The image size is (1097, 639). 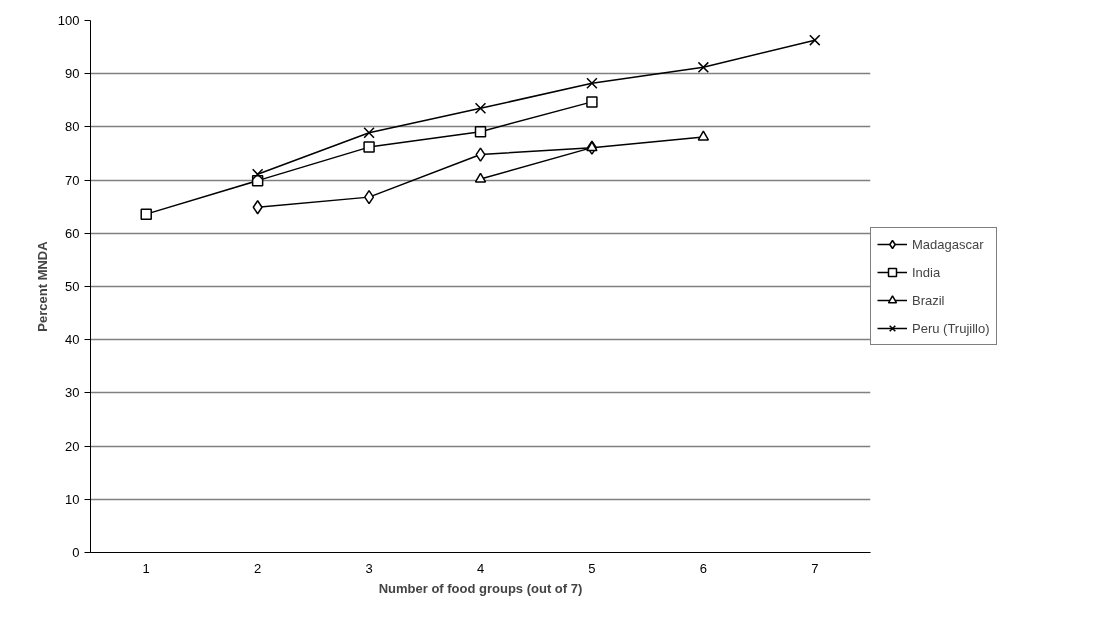 What do you see at coordinates (928, 300) in the screenshot?
I see `legend-label: Brazil` at bounding box center [928, 300].